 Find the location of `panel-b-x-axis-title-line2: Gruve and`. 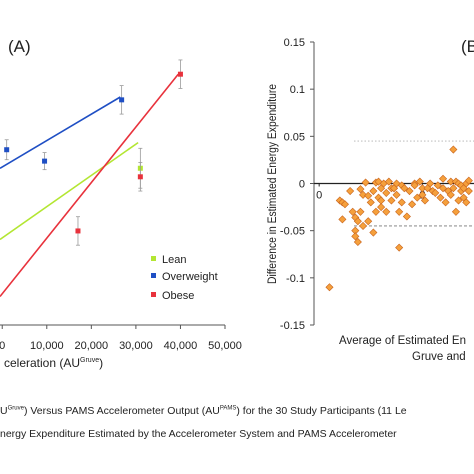

panel-b-x-axis-title-line2: Gruve and is located at coordinates (439, 357).